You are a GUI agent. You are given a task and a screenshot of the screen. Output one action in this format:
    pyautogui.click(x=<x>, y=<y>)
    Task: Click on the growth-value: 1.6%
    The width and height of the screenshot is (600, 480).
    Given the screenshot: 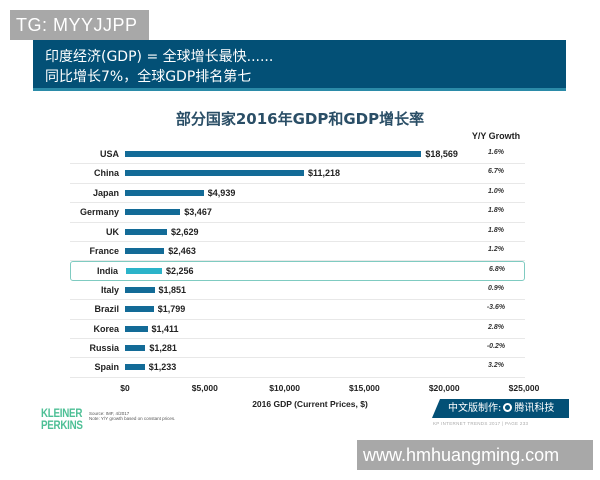 What is the action you would take?
    pyautogui.click(x=496, y=152)
    